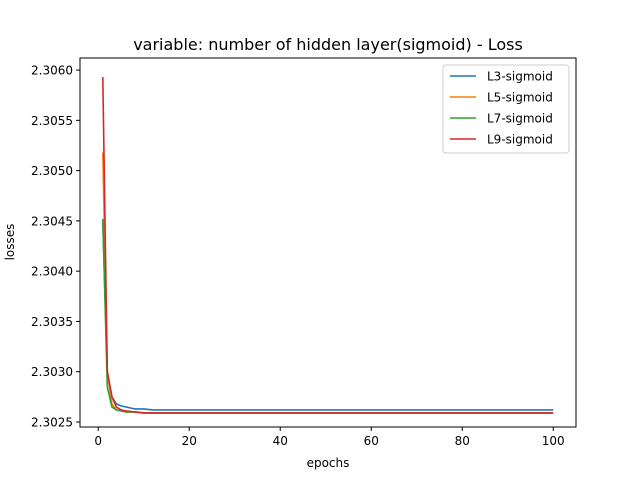 This screenshot has width=640, height=480. Describe the element at coordinates (328, 463) in the screenshot. I see `x-axis-label: epochs` at that location.